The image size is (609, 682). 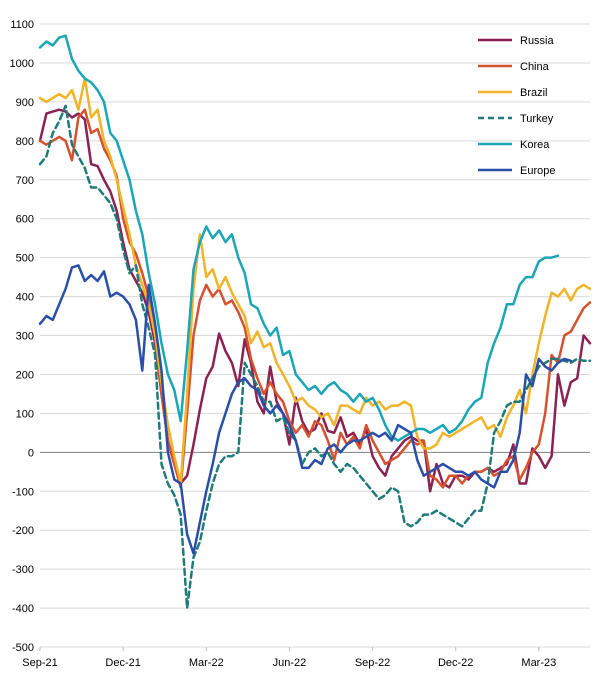 I want to click on legend-label: Russia, so click(x=537, y=41).